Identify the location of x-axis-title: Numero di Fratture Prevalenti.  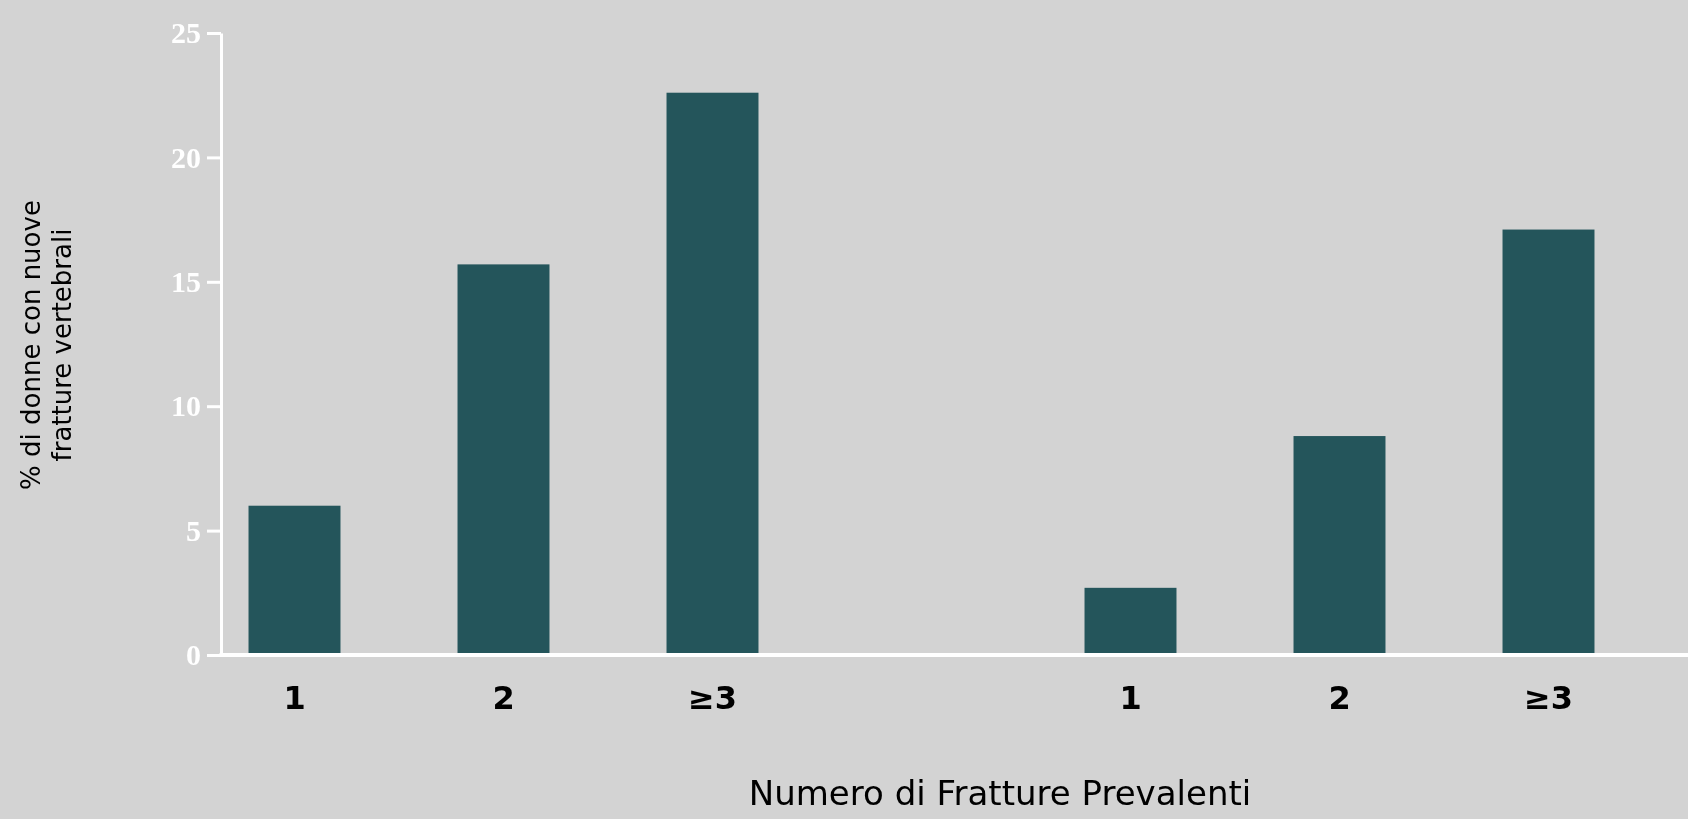
(1000, 793).